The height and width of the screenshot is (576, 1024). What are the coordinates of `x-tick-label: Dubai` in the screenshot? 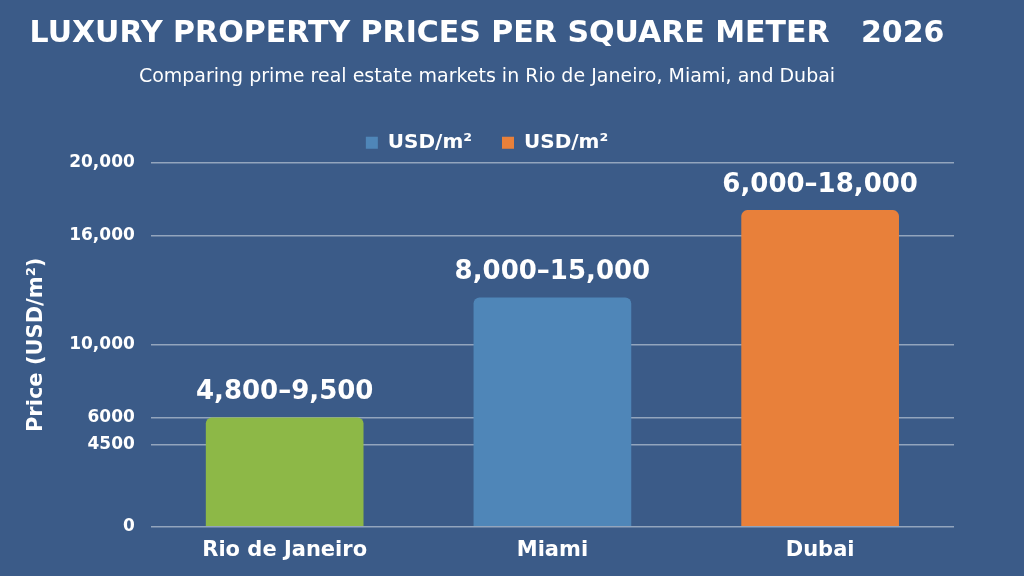 It's located at (820, 548).